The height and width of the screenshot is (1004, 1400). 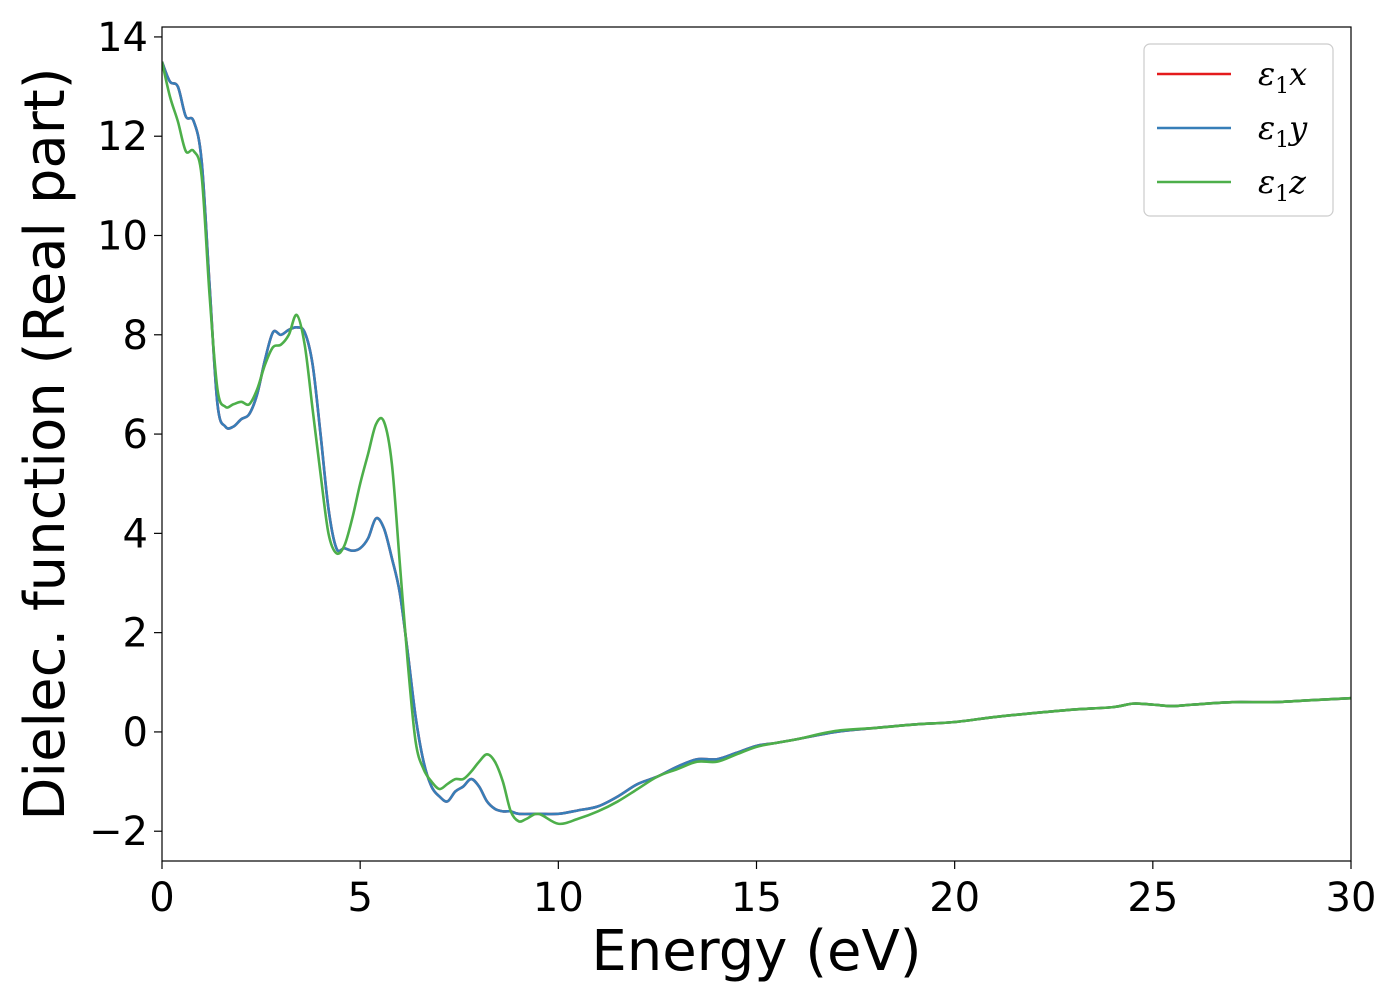 I want to click on legend-label-z: ε1z, so click(x=1282, y=185).